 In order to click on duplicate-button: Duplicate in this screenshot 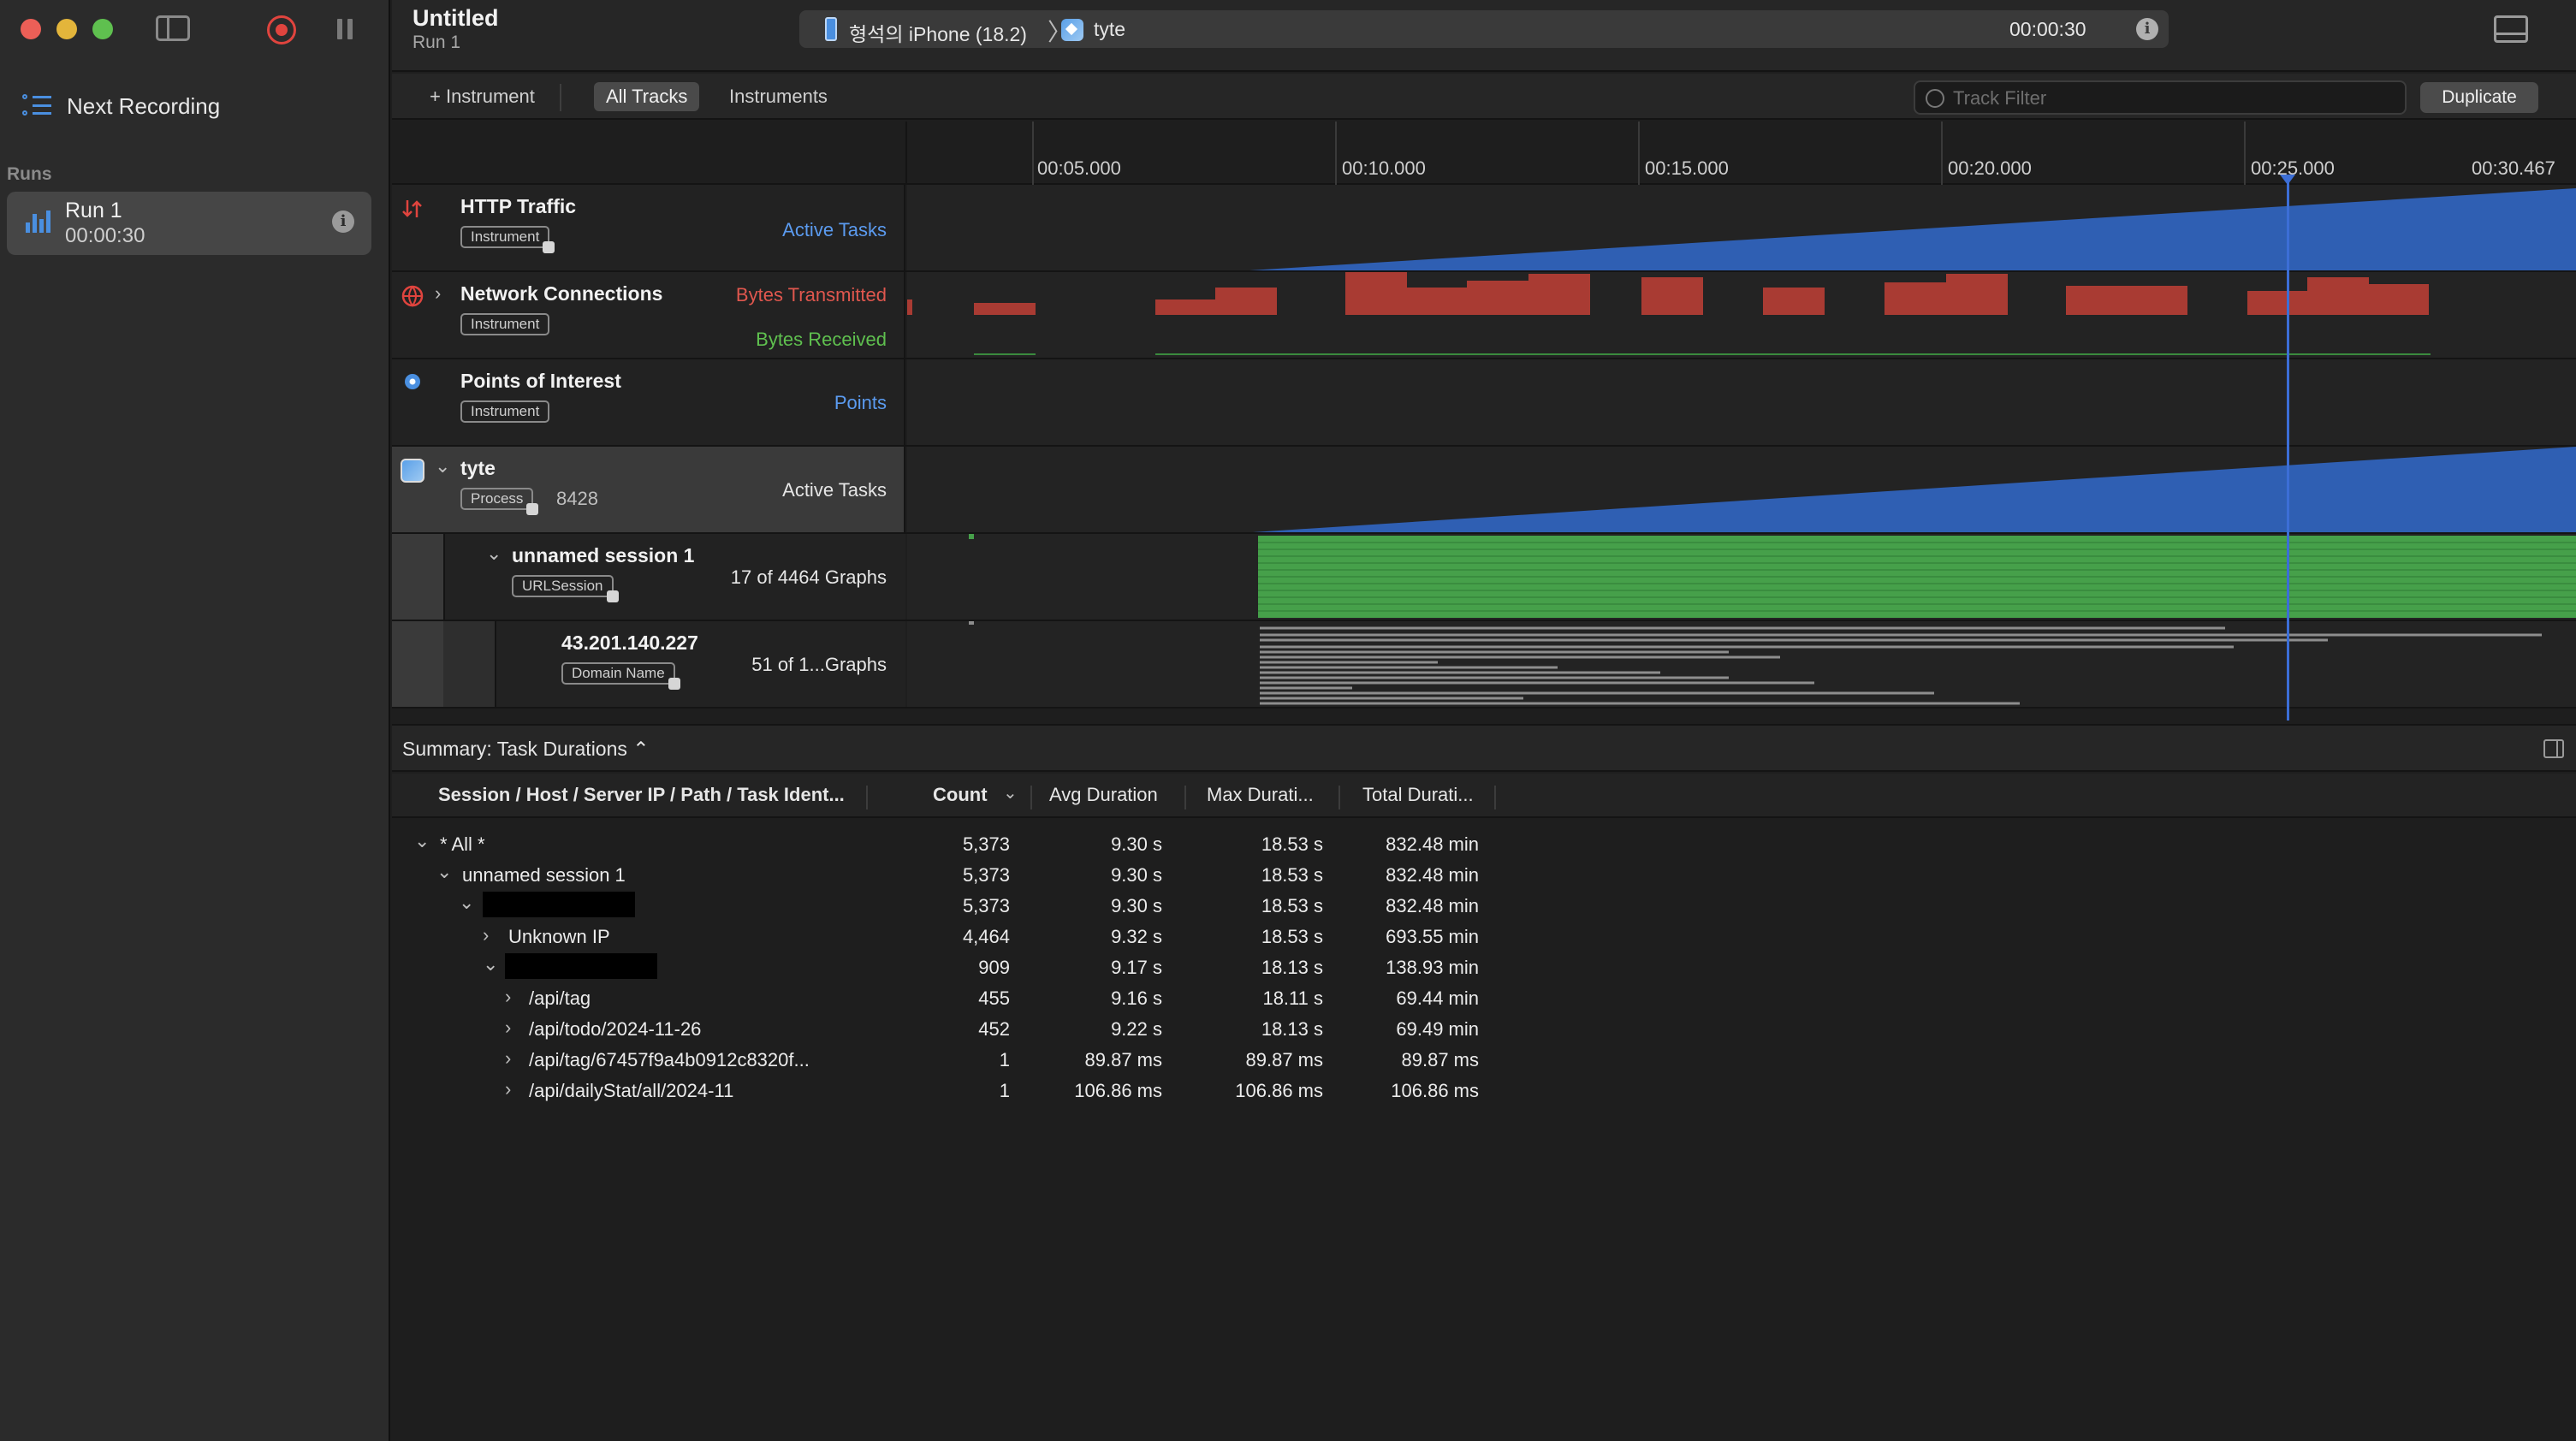, I will do `click(2479, 98)`.